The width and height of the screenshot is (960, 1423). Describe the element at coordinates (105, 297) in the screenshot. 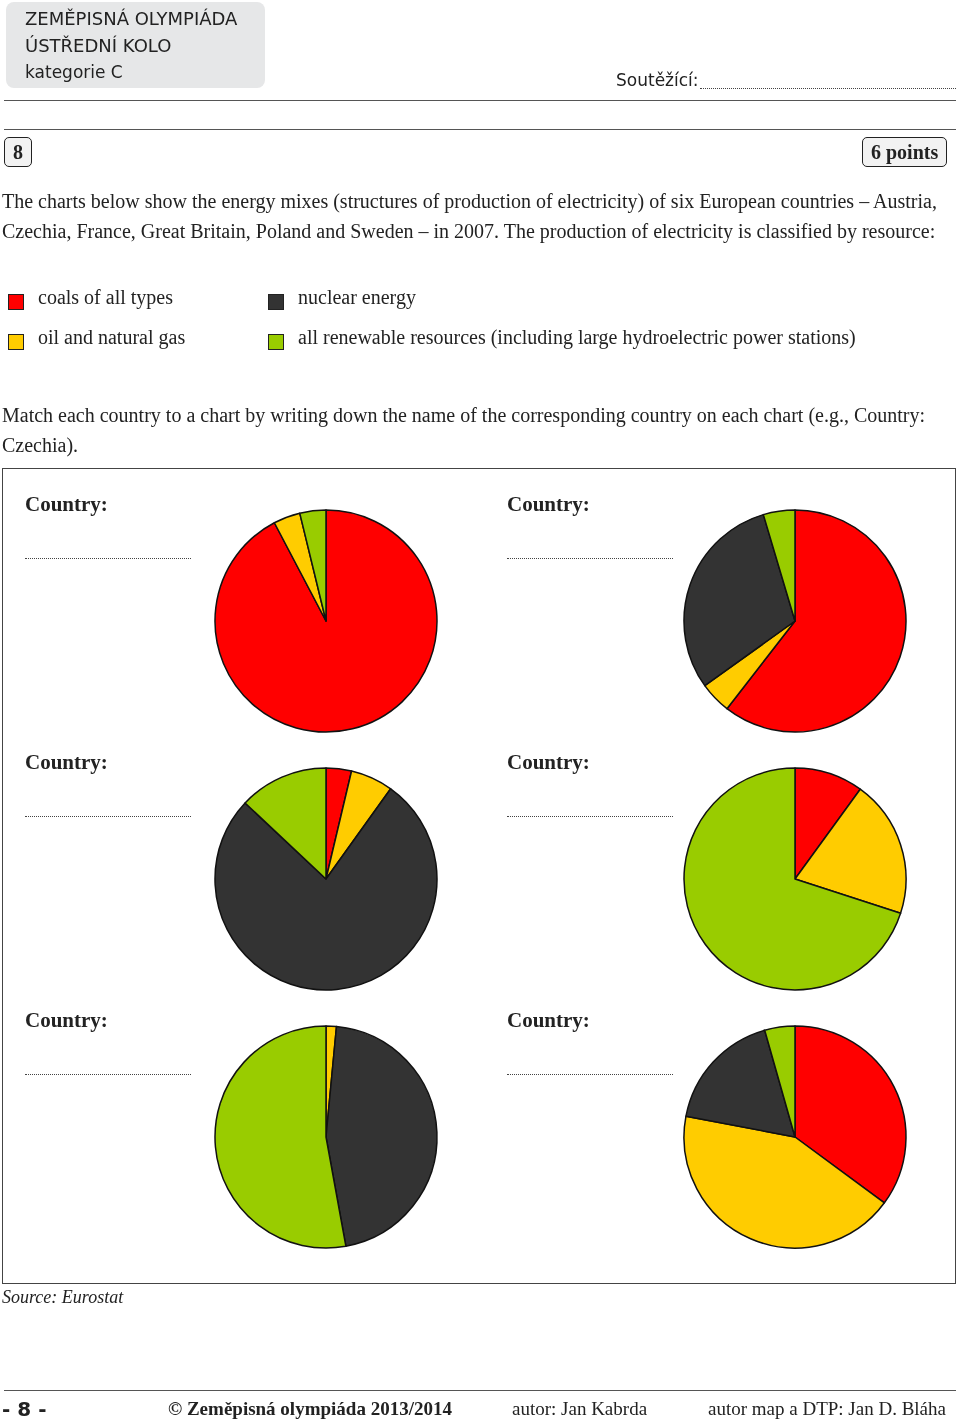

I see `legend-label: coals of all types` at that location.